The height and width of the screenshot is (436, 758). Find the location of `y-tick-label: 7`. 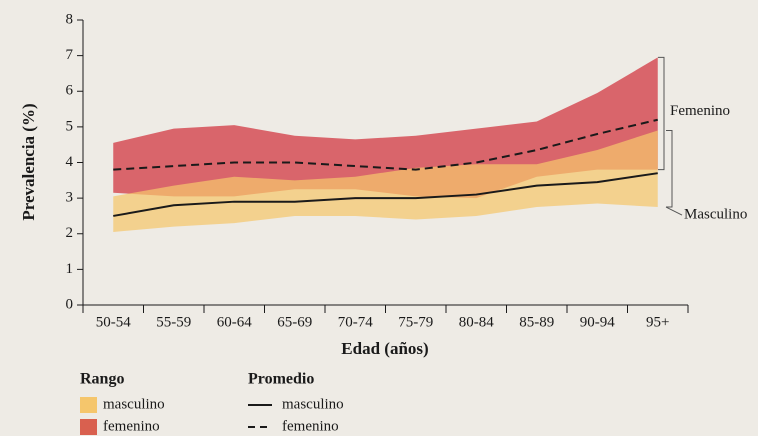

y-tick-label: 7 is located at coordinates (70, 55).